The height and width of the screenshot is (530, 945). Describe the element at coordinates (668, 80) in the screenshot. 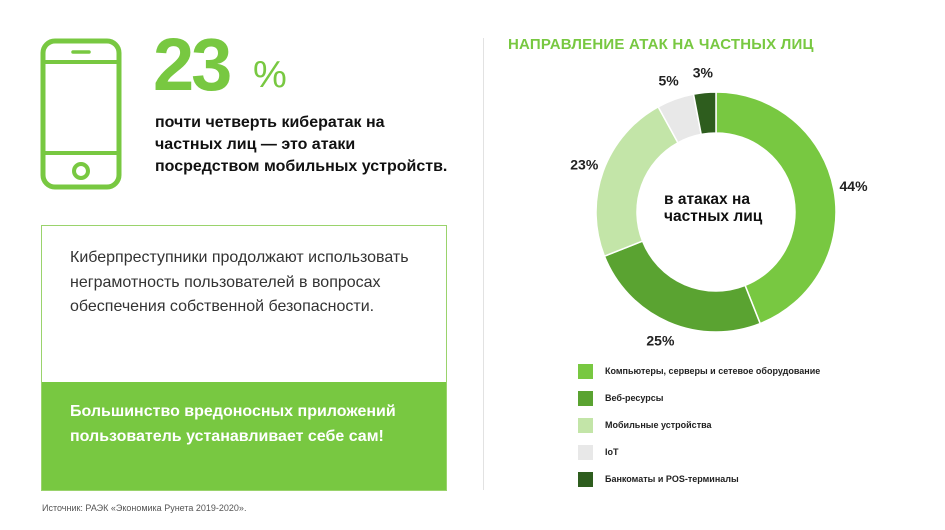

I see `slice-value-label-3: 5%` at that location.